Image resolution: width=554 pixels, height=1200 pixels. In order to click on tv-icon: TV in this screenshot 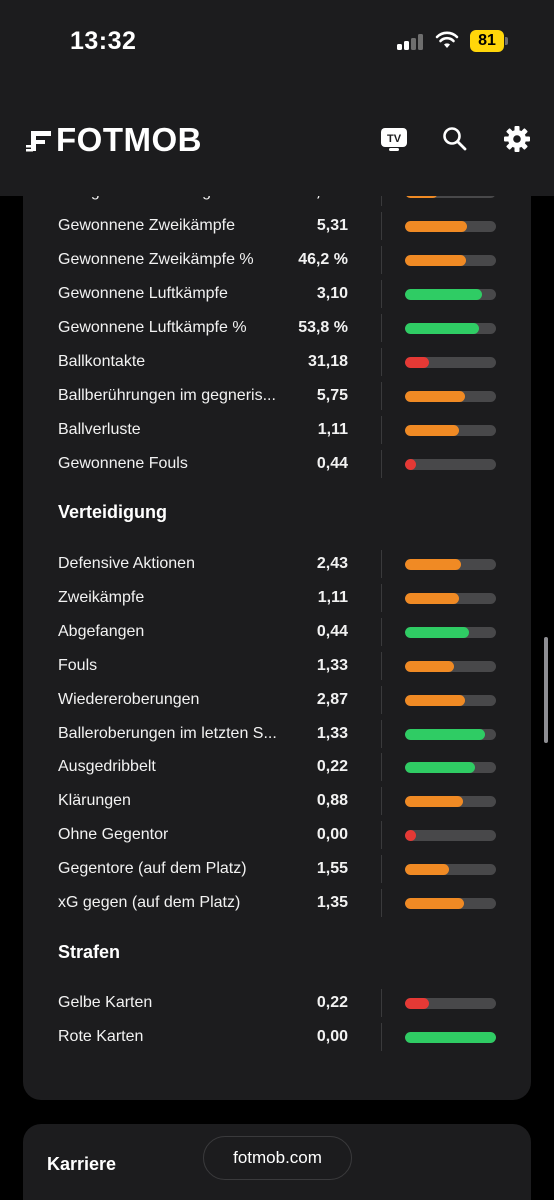, I will do `click(394, 139)`.